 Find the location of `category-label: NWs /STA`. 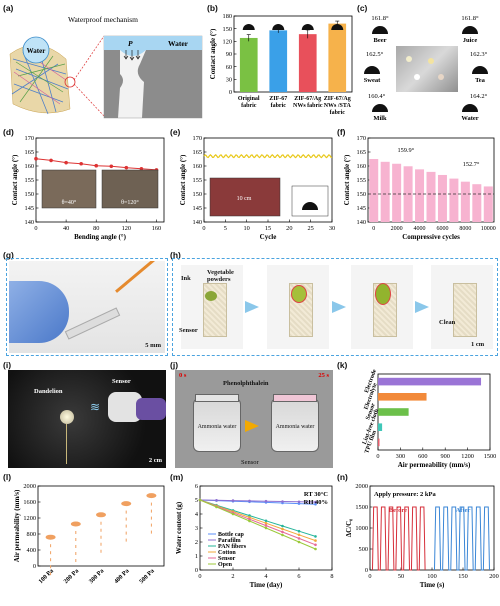

category-label: NWs /STA is located at coordinates (338, 106).